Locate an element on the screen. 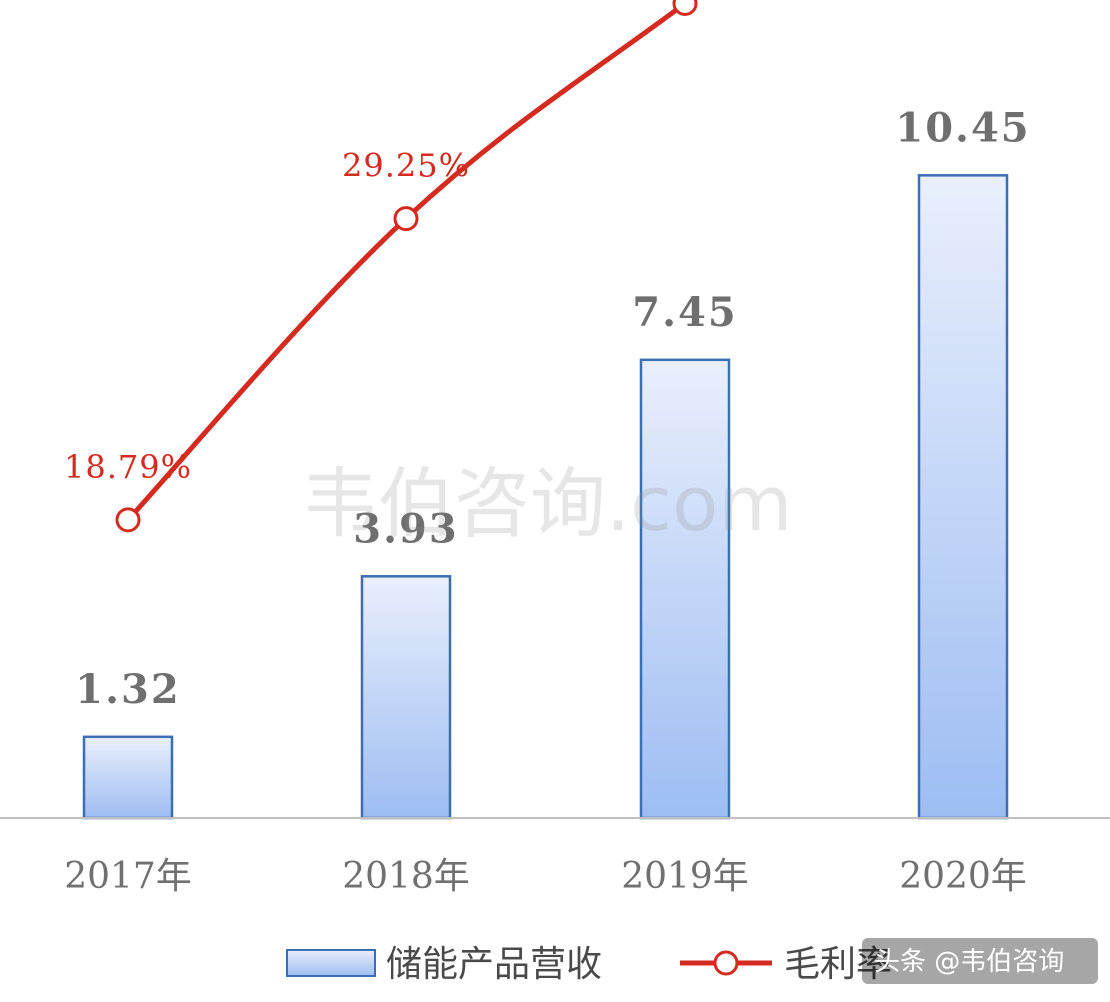 The height and width of the screenshot is (1002, 1110). category-label: 2020年 is located at coordinates (963, 876).